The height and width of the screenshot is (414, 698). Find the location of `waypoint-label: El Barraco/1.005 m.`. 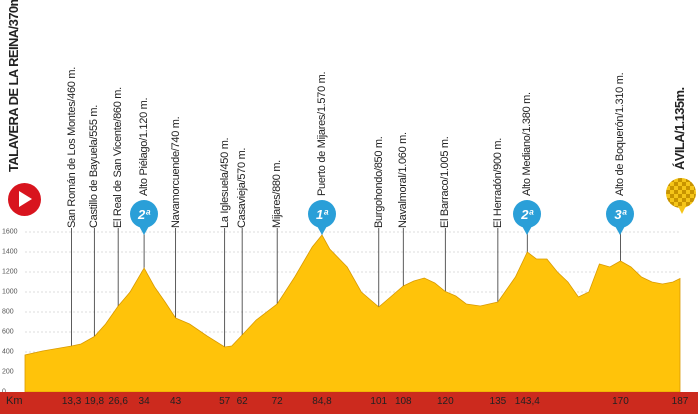

waypoint-label: El Barraco/1.005 m. is located at coordinates (445, 182).